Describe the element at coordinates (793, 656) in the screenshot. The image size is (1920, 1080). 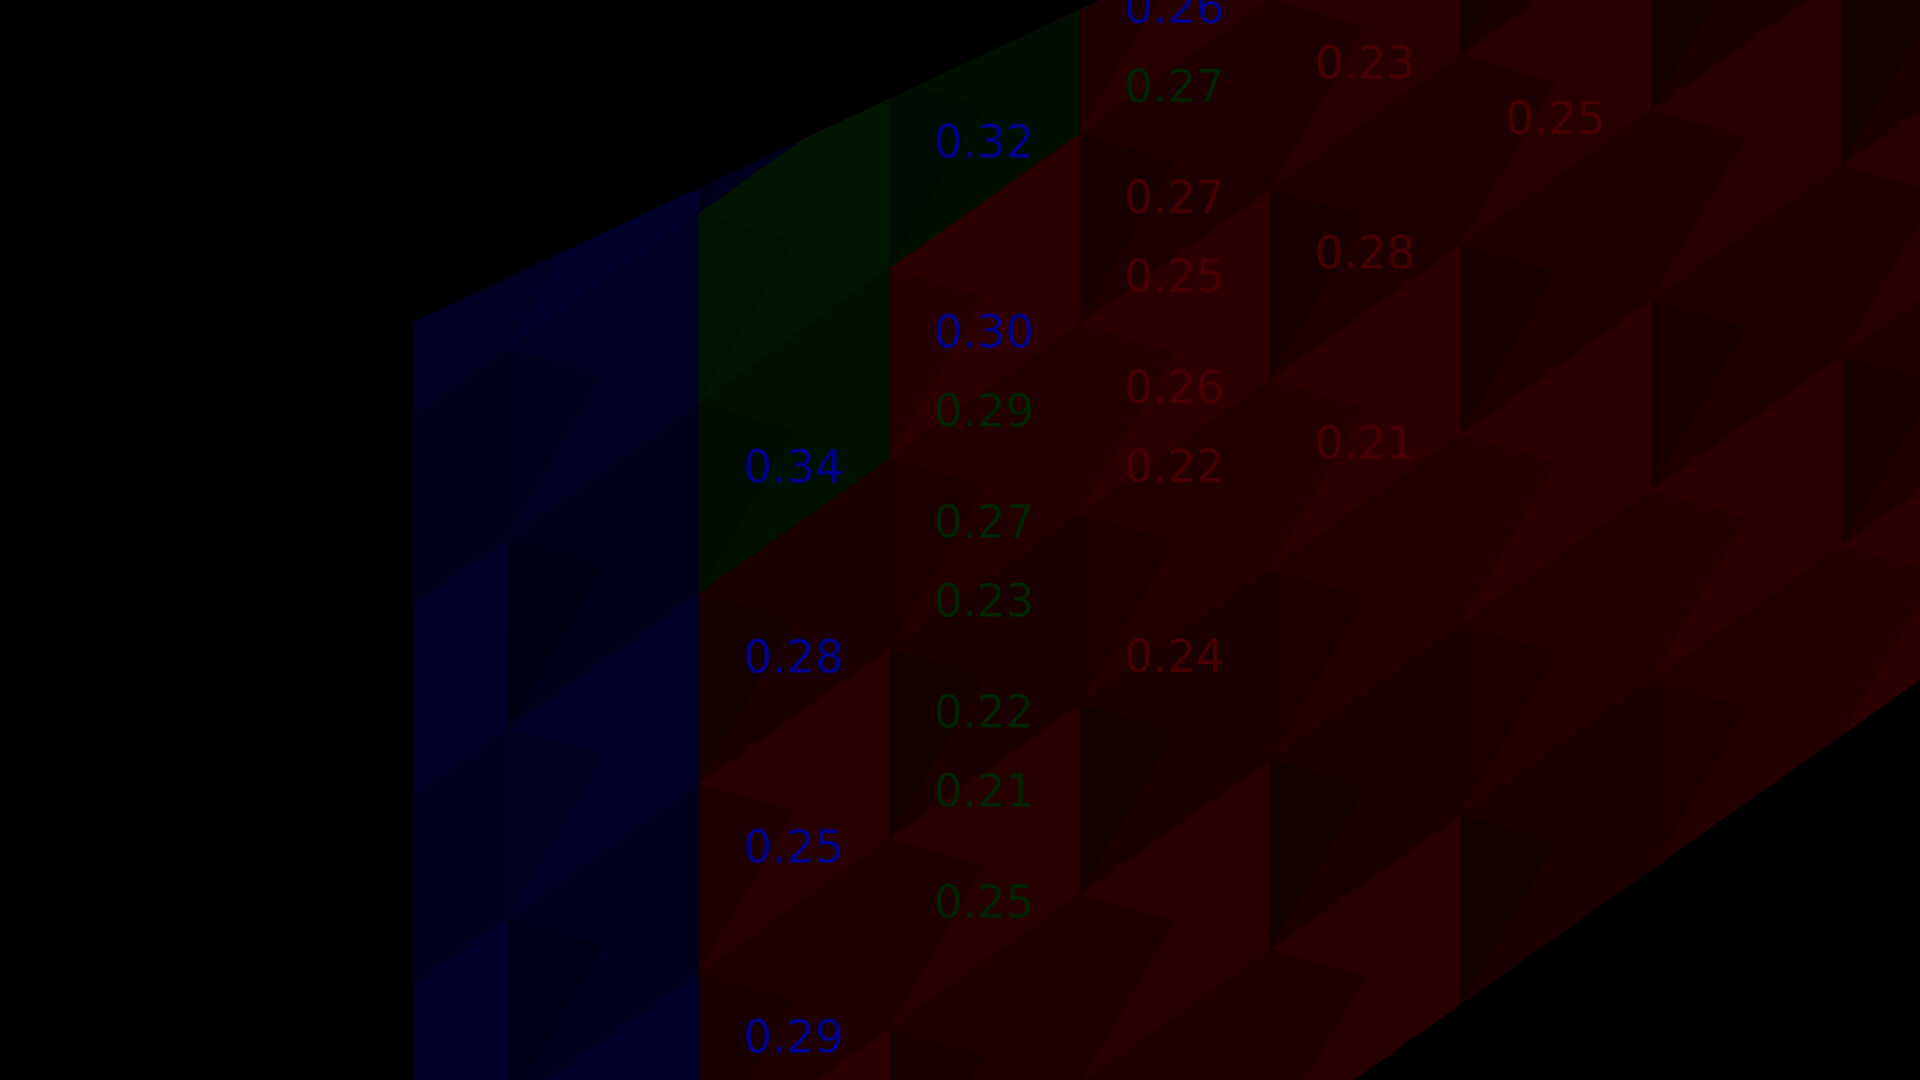
I see `cell-value-label: 0.28` at that location.